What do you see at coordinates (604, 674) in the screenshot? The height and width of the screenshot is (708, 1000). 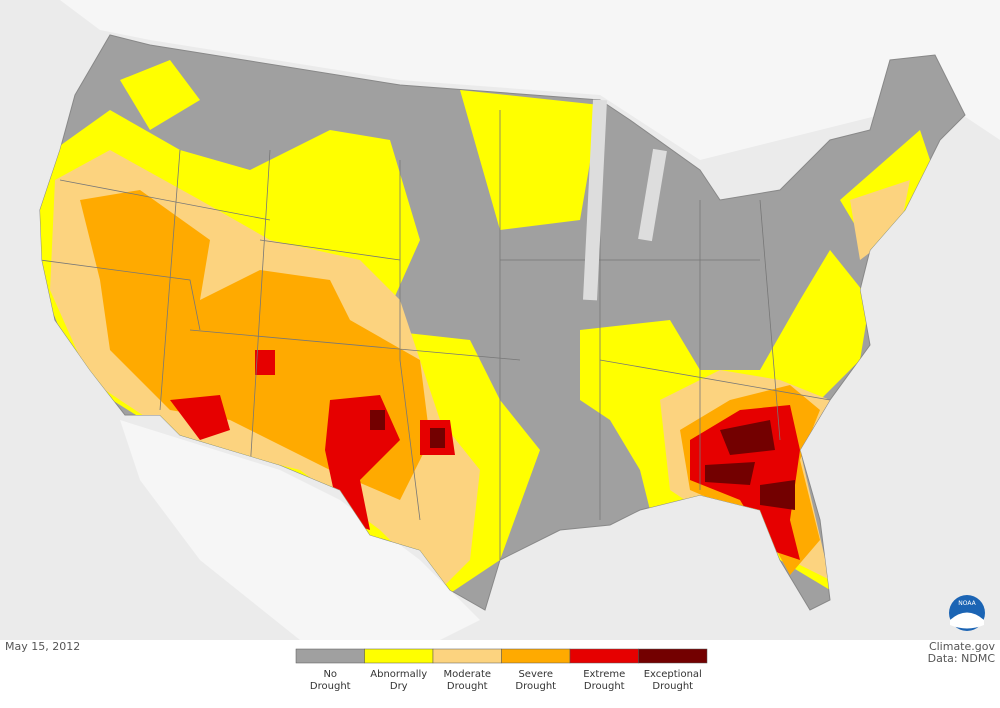 I see `legend-label: Extreme` at bounding box center [604, 674].